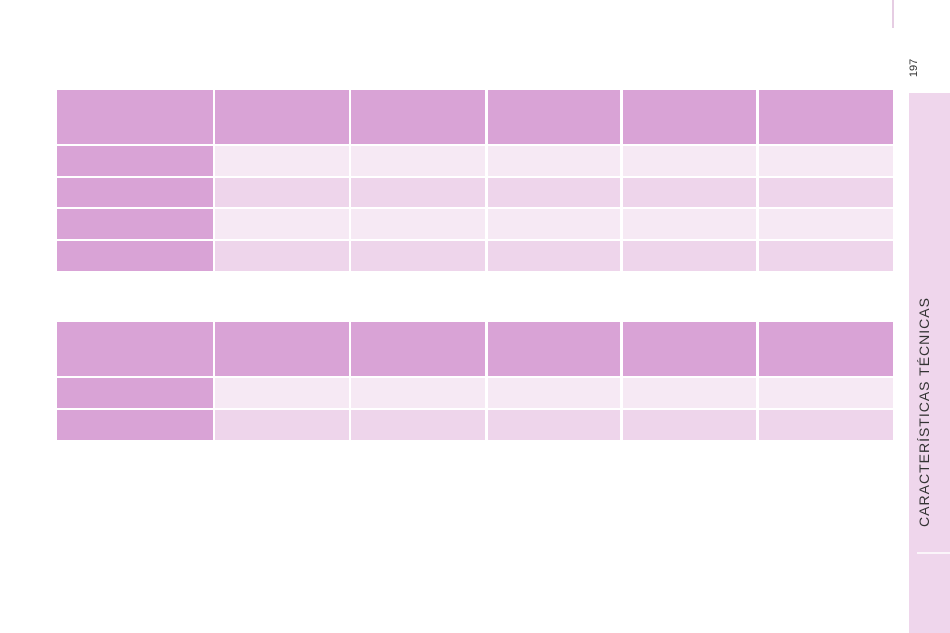  I want to click on page-number: 197, so click(914, 68).